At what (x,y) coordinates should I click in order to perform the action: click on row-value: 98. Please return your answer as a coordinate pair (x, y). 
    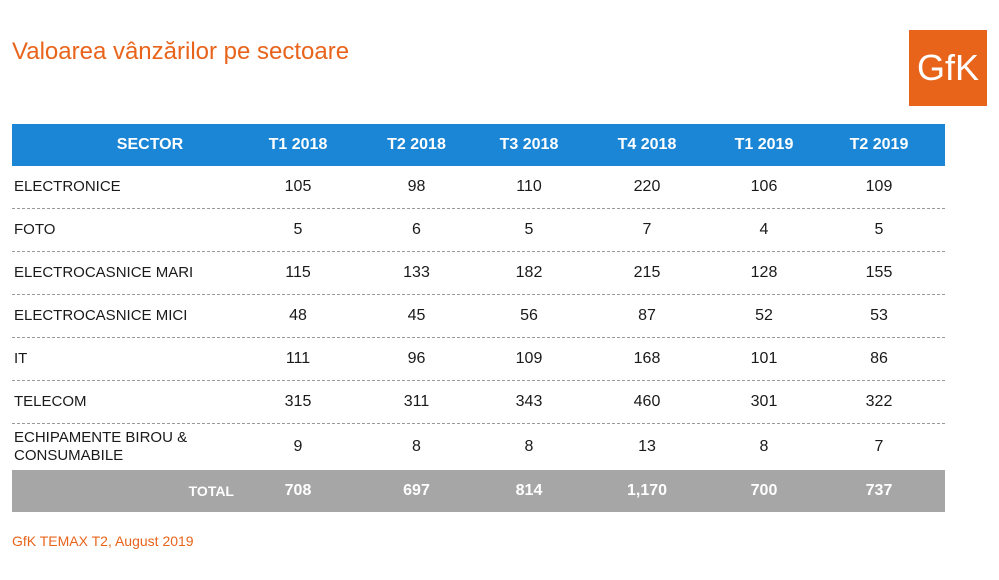
    Looking at the image, I should click on (416, 186).